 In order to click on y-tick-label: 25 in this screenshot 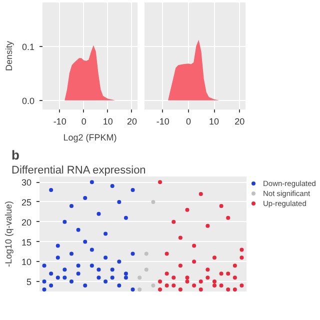, I will do `click(26, 202)`.